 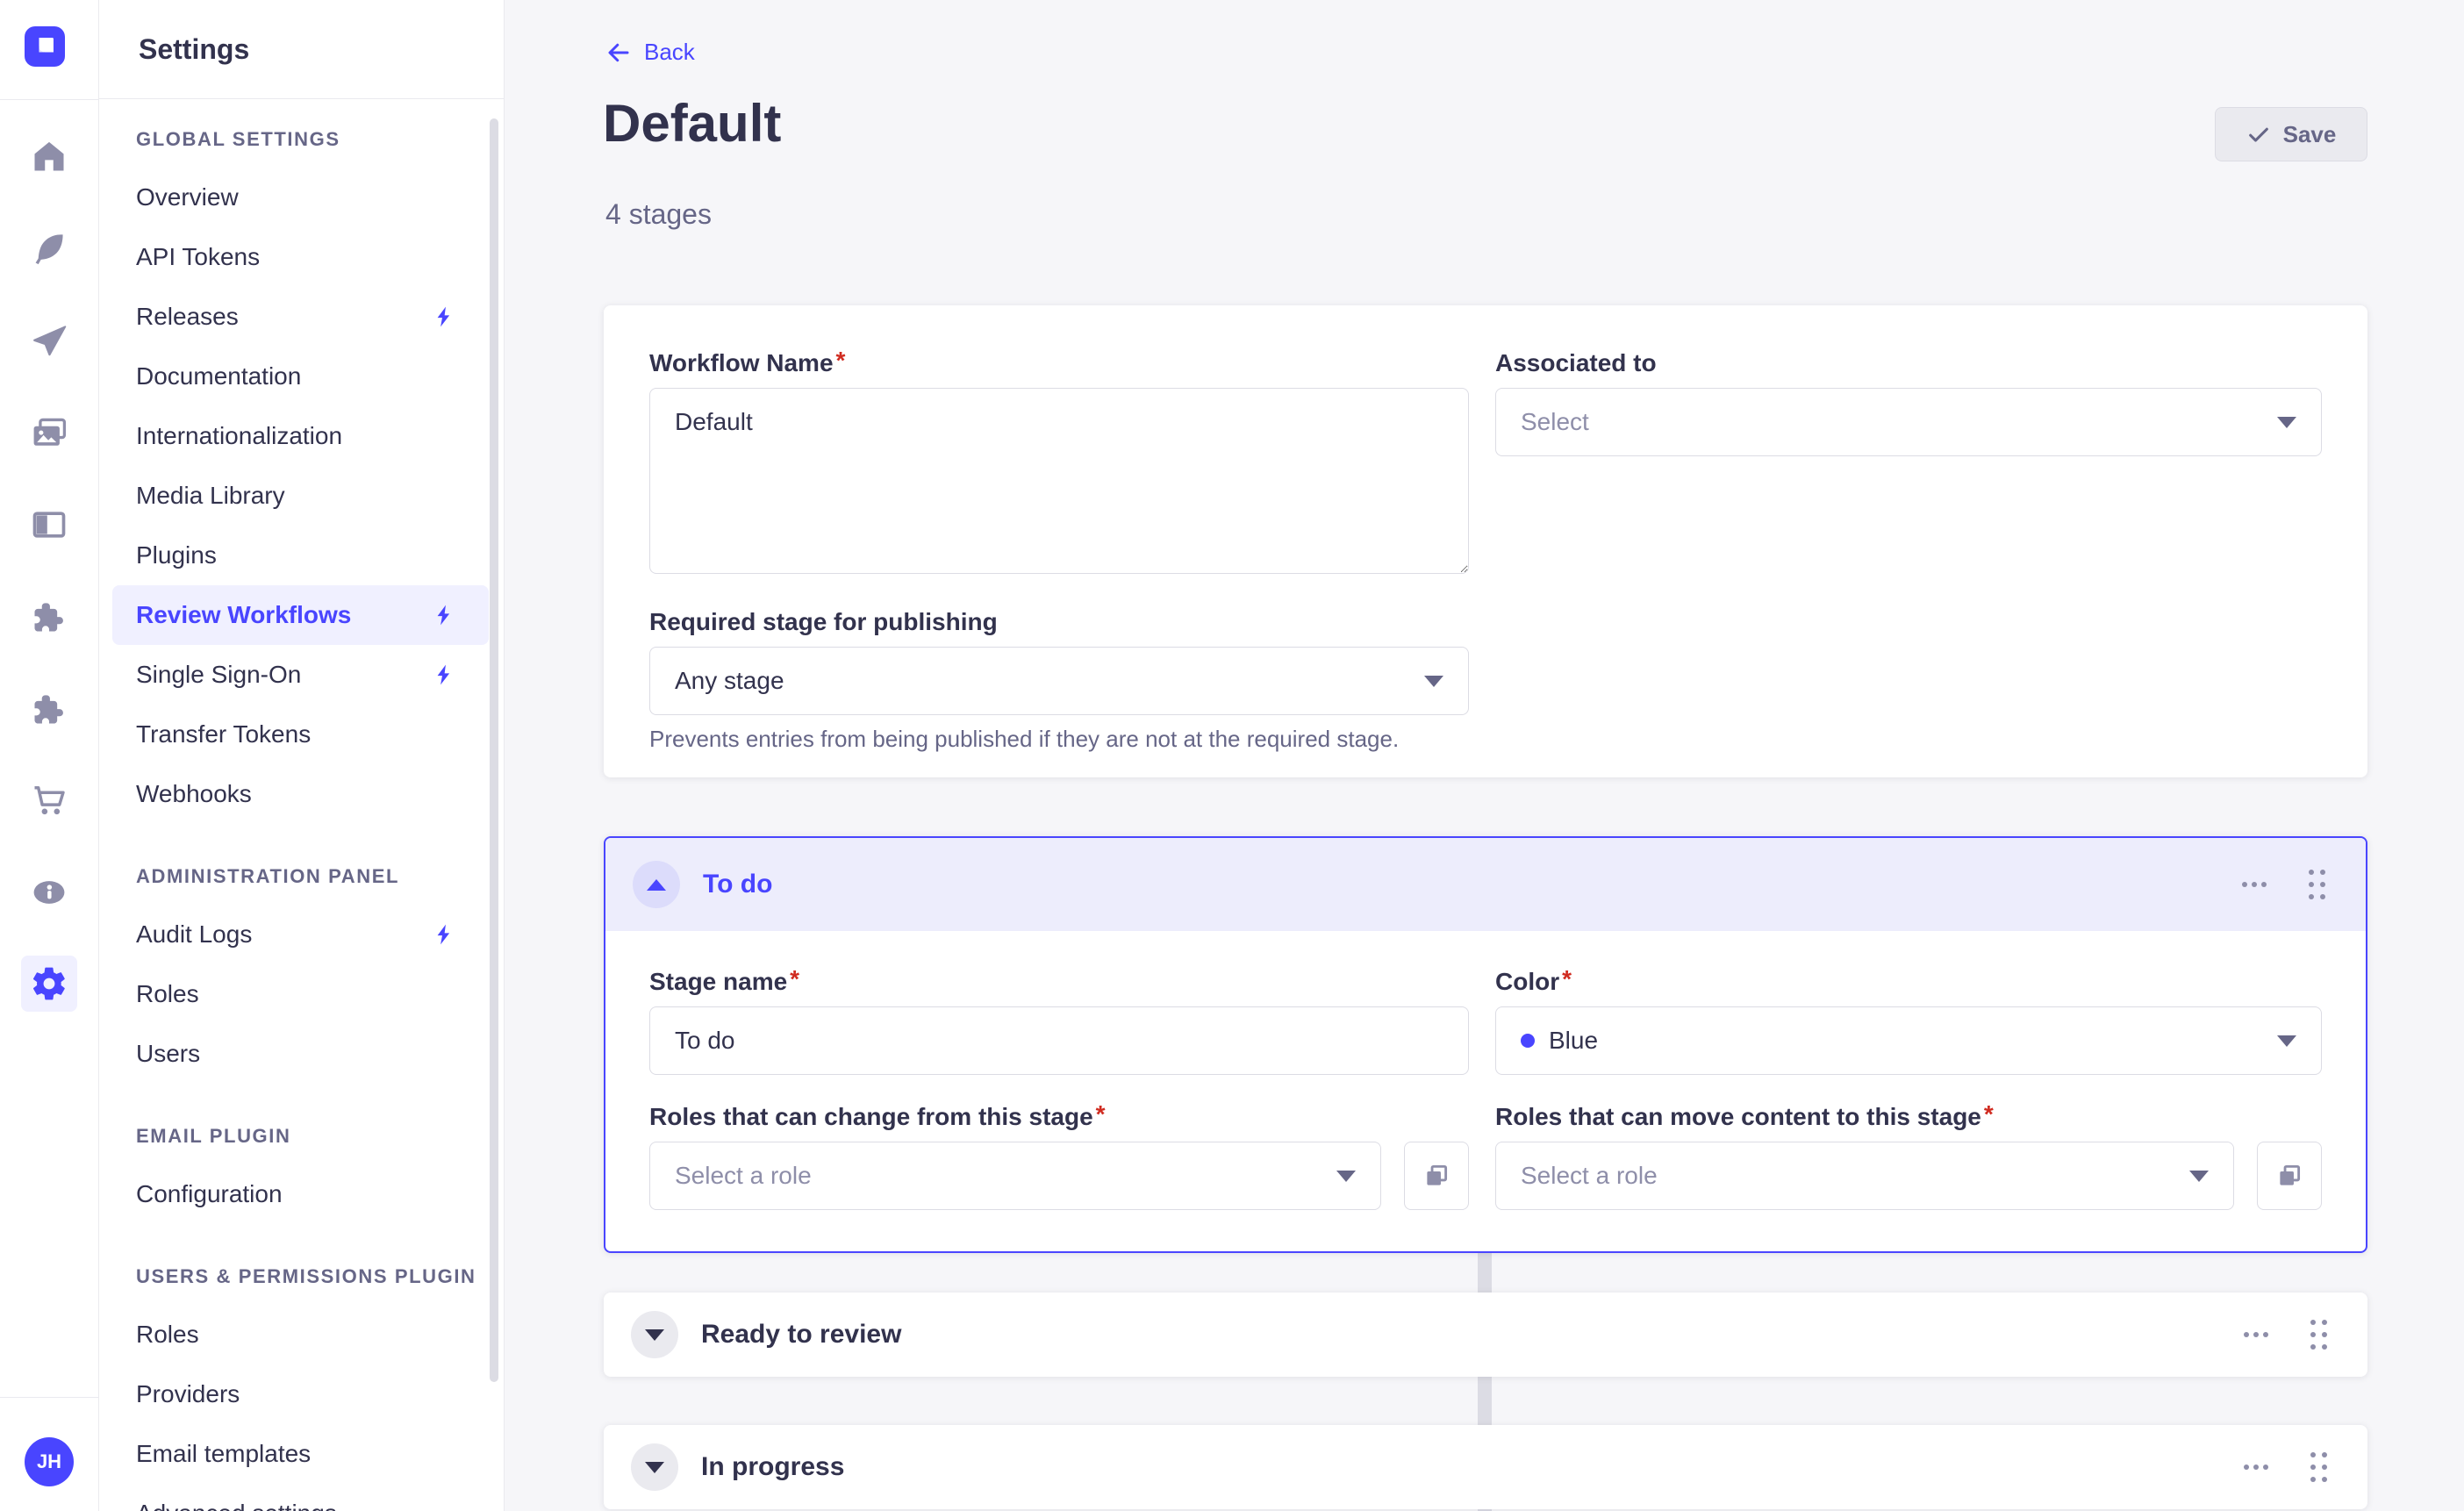 I want to click on sidebar-item-overview: Overview, so click(x=187, y=197).